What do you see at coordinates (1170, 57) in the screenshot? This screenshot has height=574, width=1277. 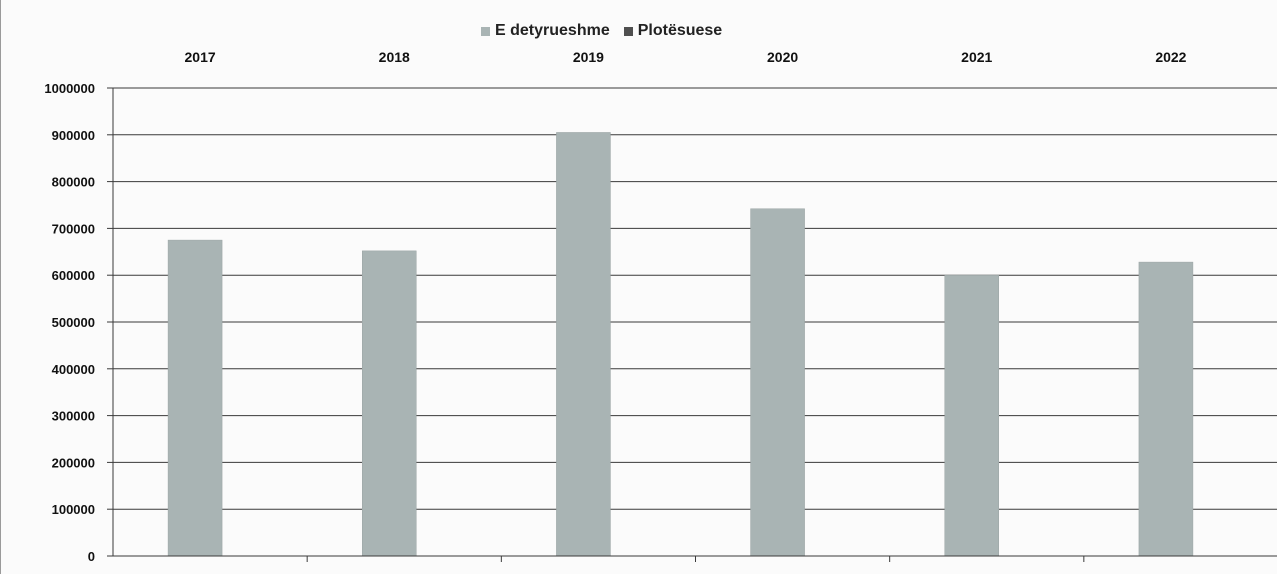 I see `category-label-2022: 2022` at bounding box center [1170, 57].